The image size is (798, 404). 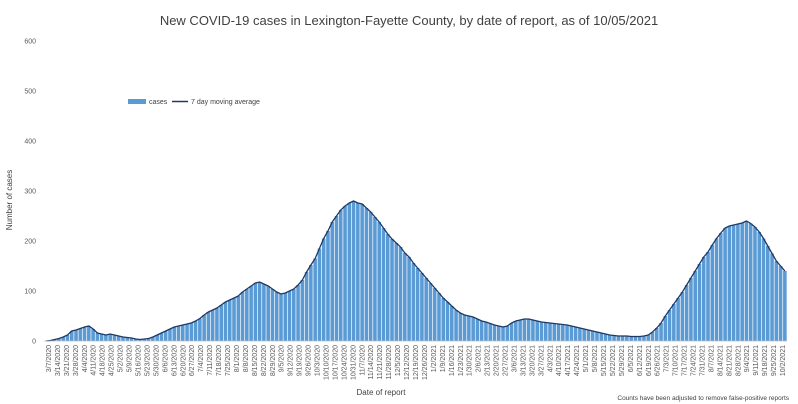 What do you see at coordinates (30, 292) in the screenshot?
I see `y-tick-label: 100` at bounding box center [30, 292].